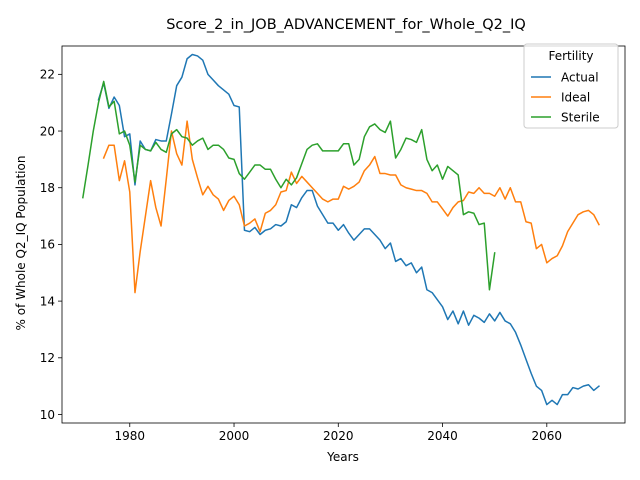 The height and width of the screenshot is (480, 640). I want to click on legend-label-ideal: Ideal, so click(575, 97).